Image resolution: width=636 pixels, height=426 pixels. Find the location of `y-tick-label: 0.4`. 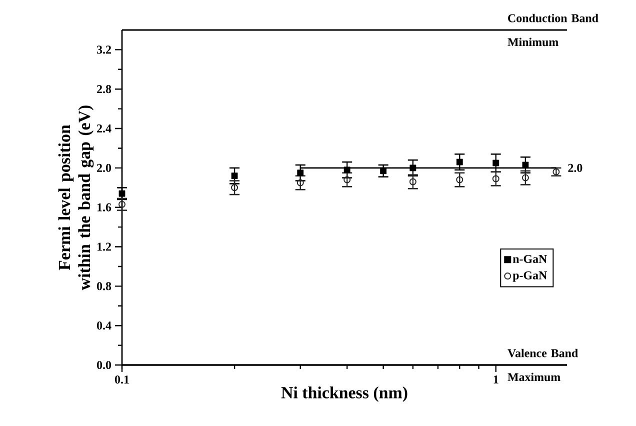

y-tick-label: 0.4 is located at coordinates (104, 326).